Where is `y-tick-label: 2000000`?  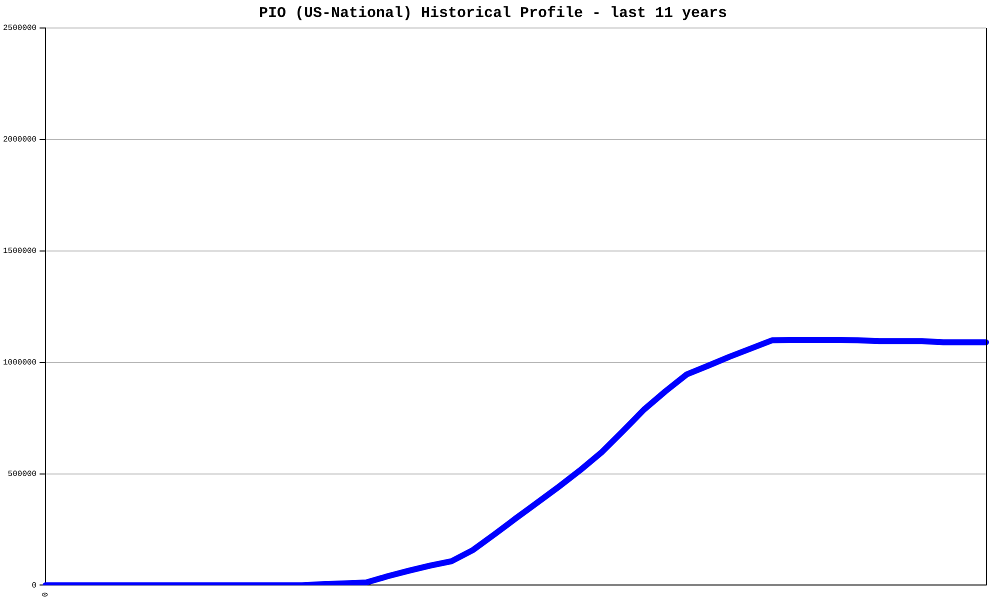
y-tick-label: 2000000 is located at coordinates (19, 140).